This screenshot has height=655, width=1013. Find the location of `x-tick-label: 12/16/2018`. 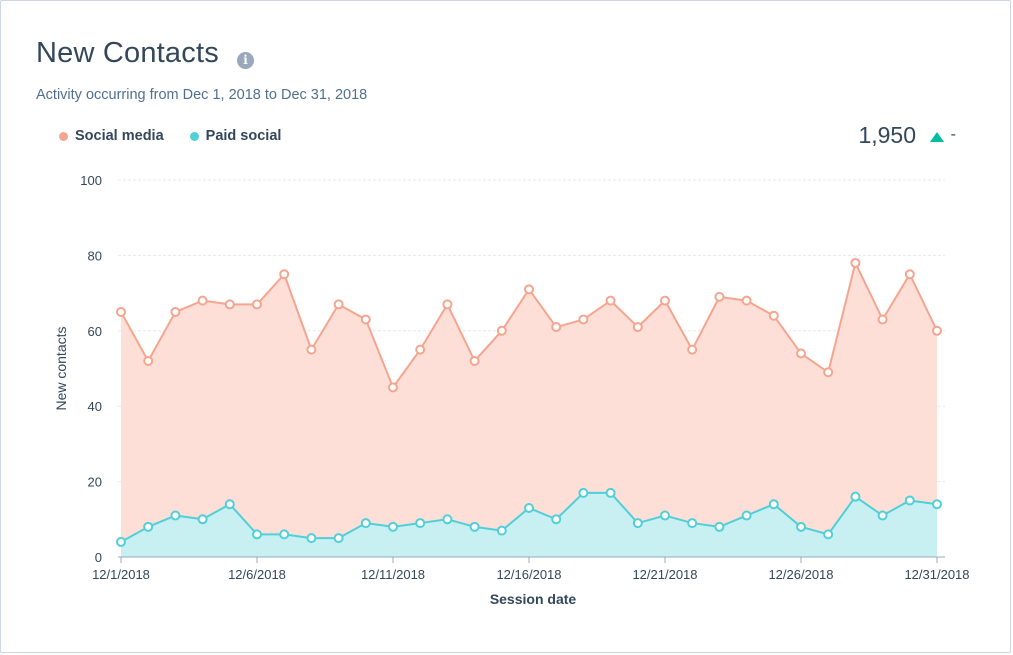

x-tick-label: 12/16/2018 is located at coordinates (528, 574).